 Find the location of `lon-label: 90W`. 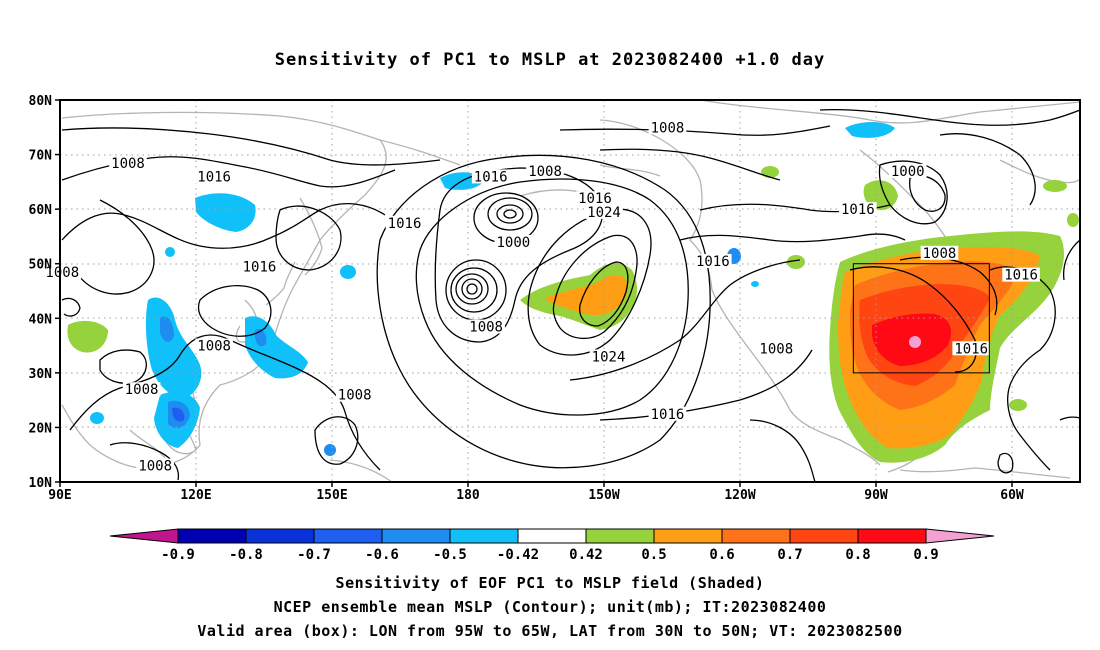

lon-label: 90W is located at coordinates (876, 495).